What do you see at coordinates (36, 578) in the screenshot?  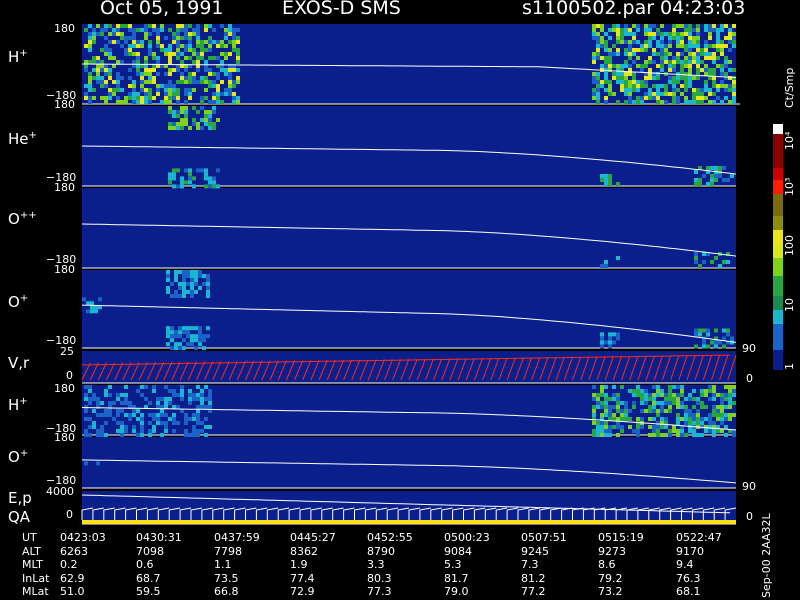 I see `table-row-label: InLat` at bounding box center [36, 578].